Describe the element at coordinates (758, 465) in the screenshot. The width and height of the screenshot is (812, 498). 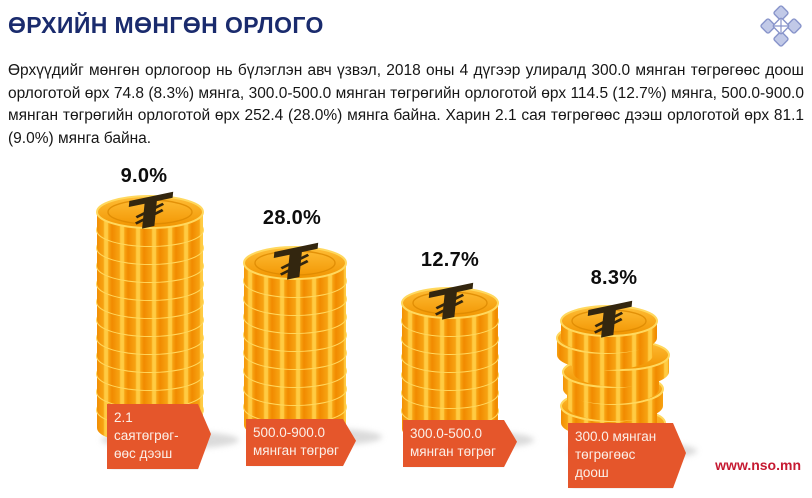
I see `website-link: www.nso.mn` at that location.